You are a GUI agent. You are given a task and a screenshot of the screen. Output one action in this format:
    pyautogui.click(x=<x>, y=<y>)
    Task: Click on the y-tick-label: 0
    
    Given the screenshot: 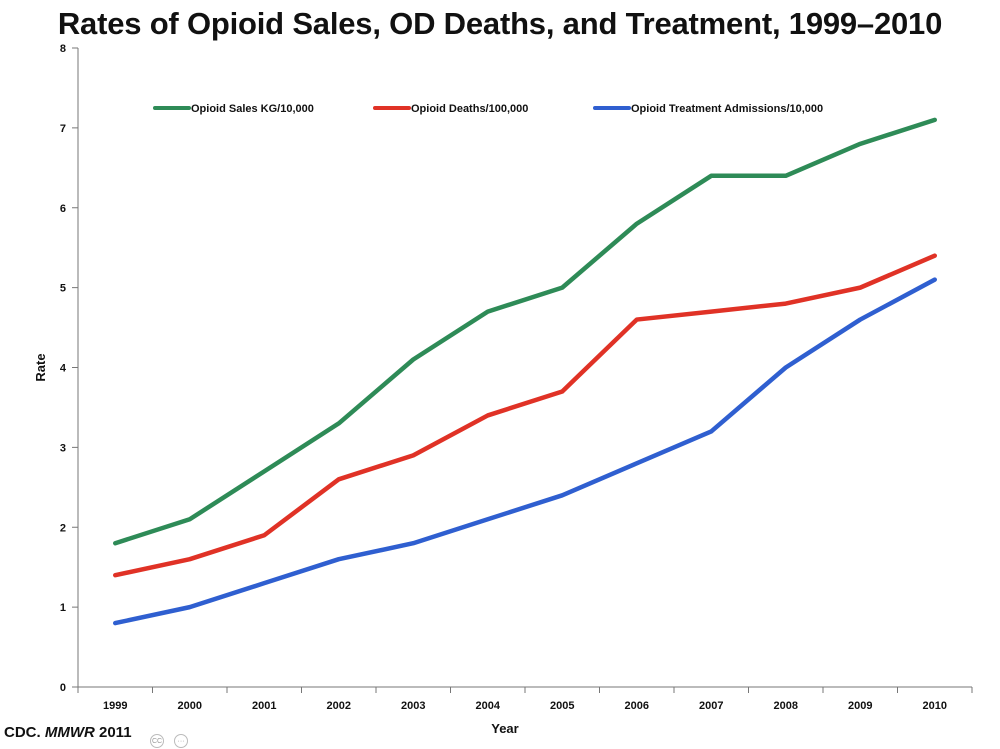 What is the action you would take?
    pyautogui.click(x=63, y=688)
    